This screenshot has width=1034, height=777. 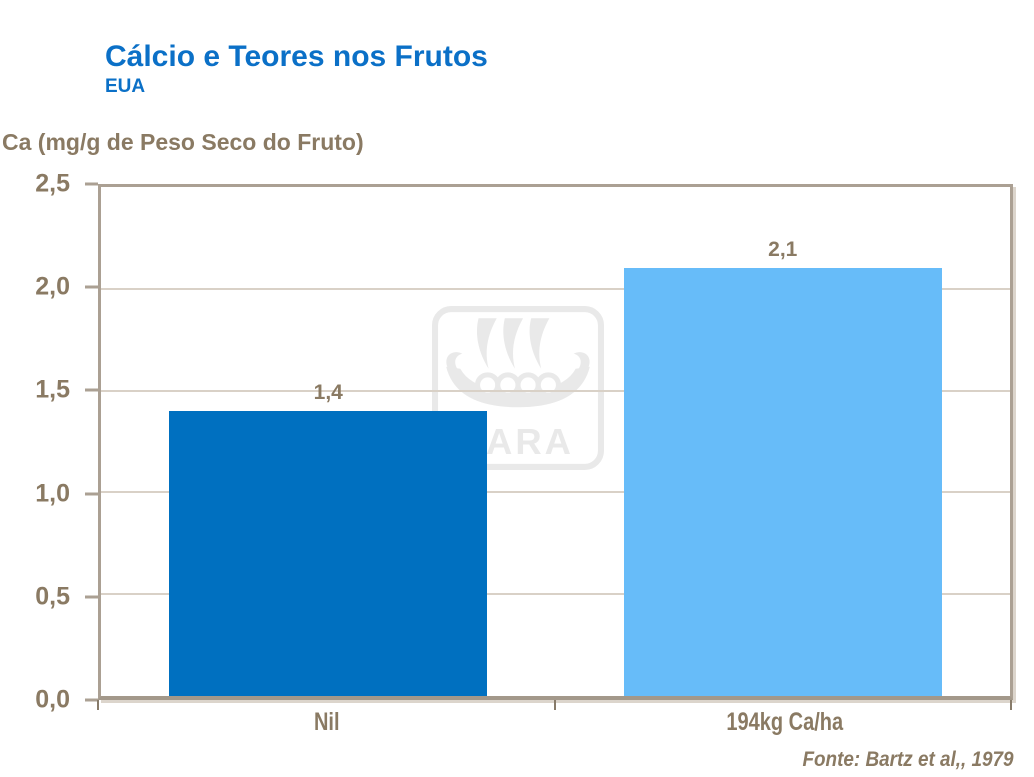 I want to click on y-tick-label: 1,0, so click(x=52, y=493).